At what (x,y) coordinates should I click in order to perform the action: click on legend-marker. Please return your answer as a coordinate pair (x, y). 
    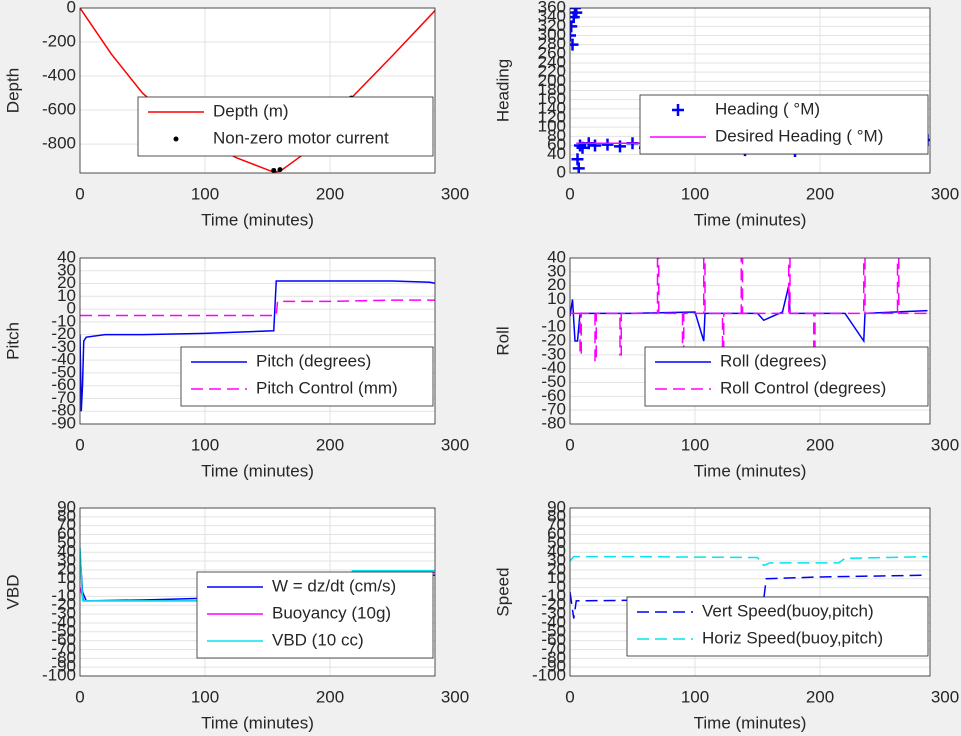
    Looking at the image, I should click on (176, 139).